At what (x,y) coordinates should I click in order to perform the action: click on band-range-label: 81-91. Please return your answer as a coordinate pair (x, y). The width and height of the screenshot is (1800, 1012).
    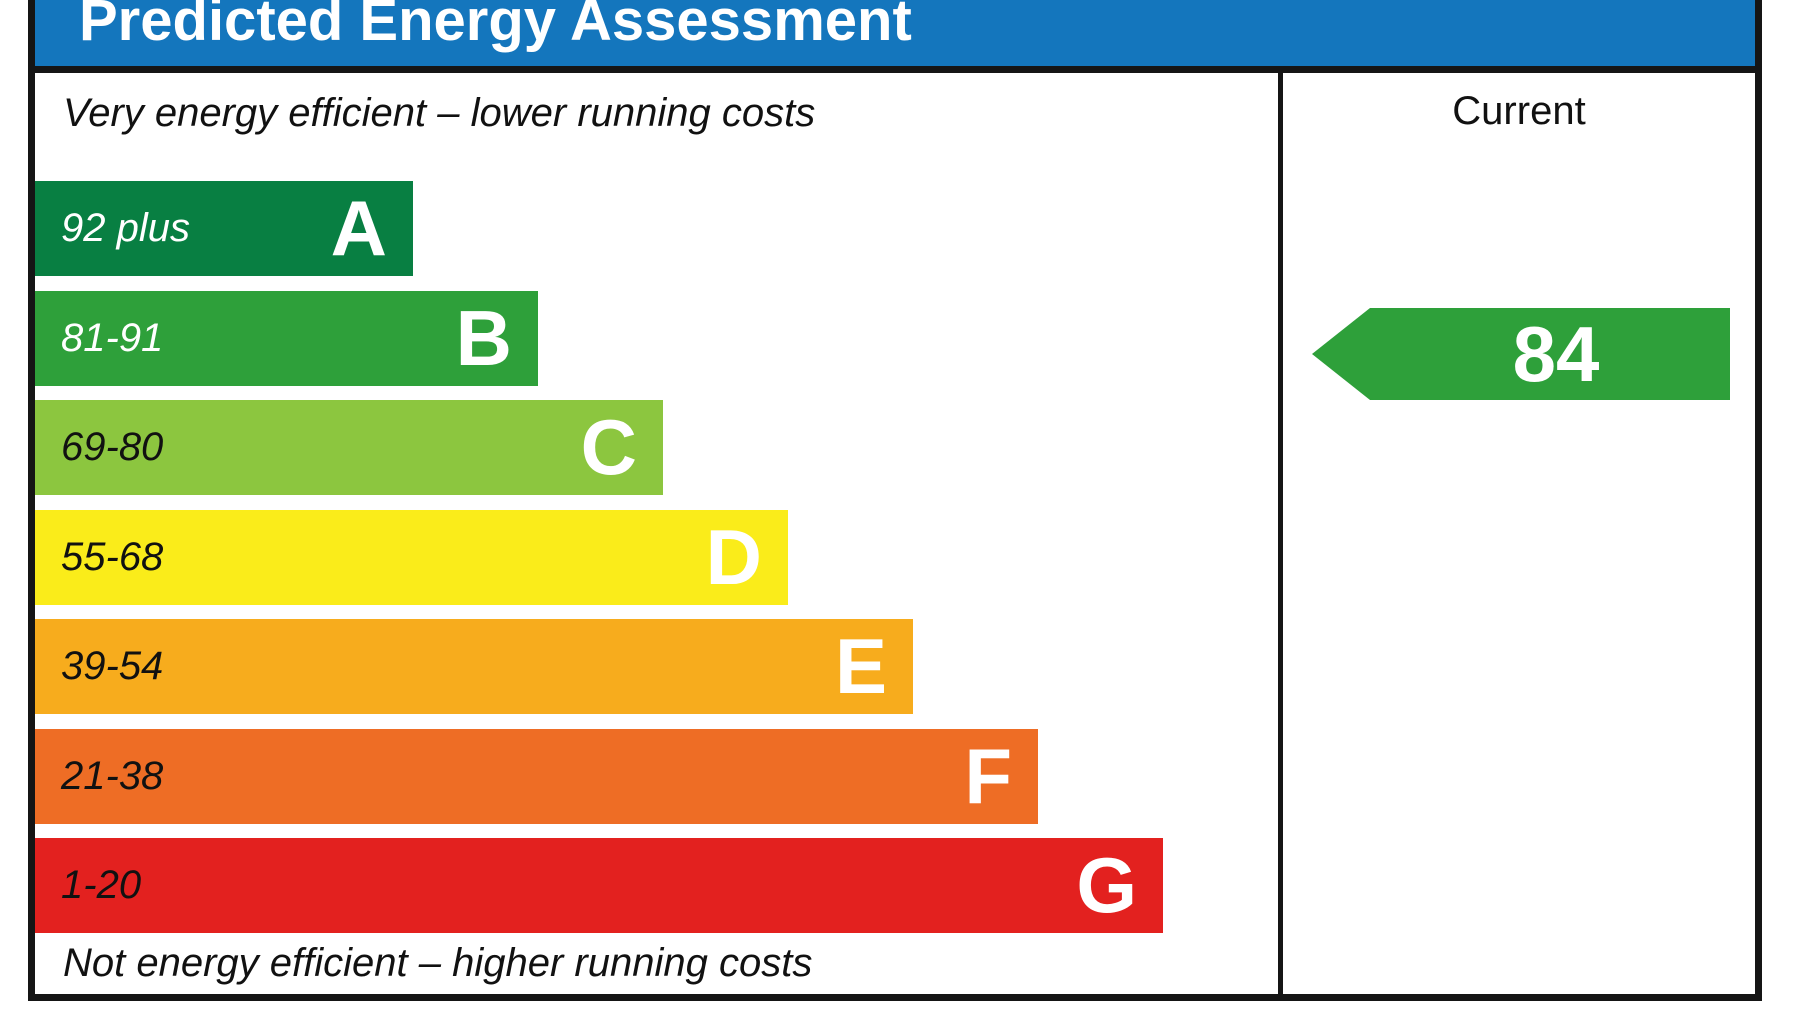
    Looking at the image, I should click on (112, 337).